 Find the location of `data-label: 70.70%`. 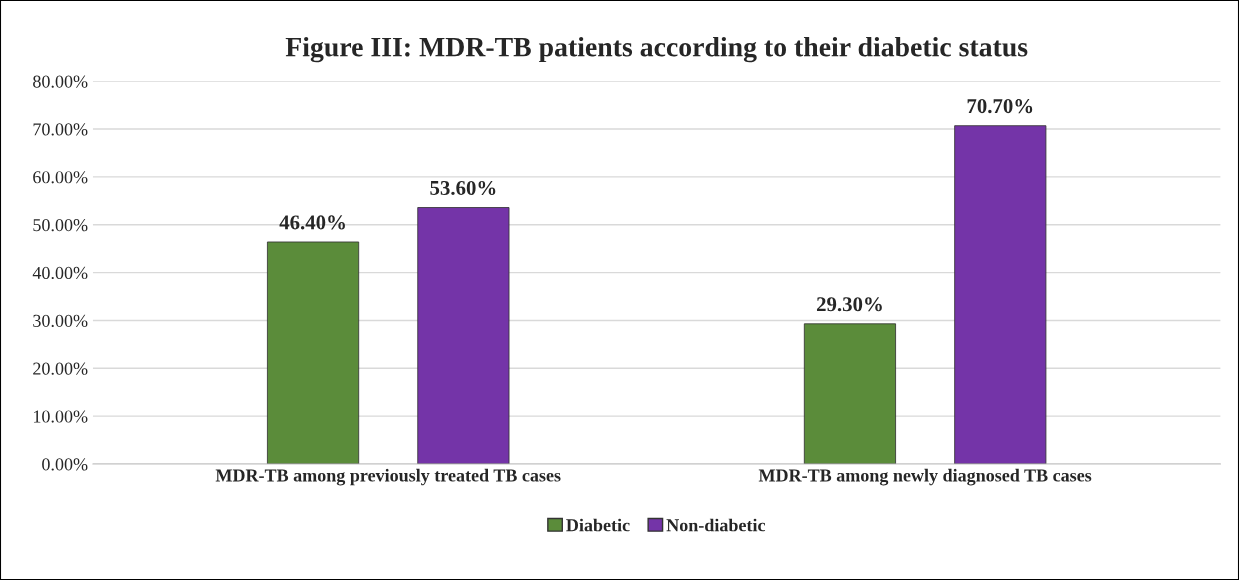

data-label: 70.70% is located at coordinates (1000, 106).